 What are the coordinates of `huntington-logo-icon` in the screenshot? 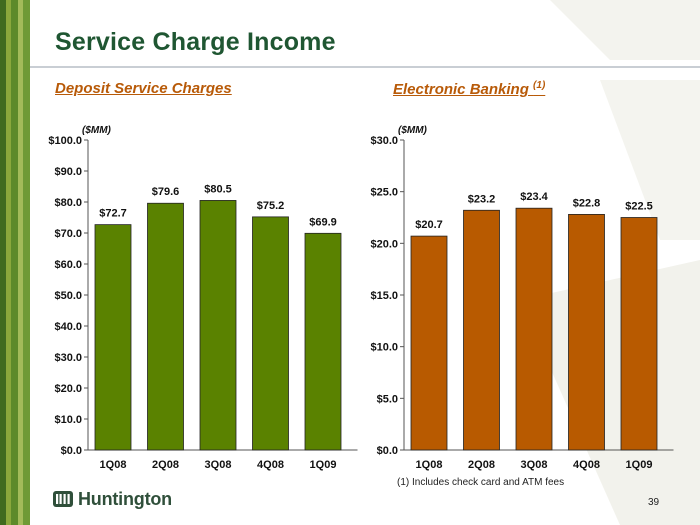 It's located at (63, 499).